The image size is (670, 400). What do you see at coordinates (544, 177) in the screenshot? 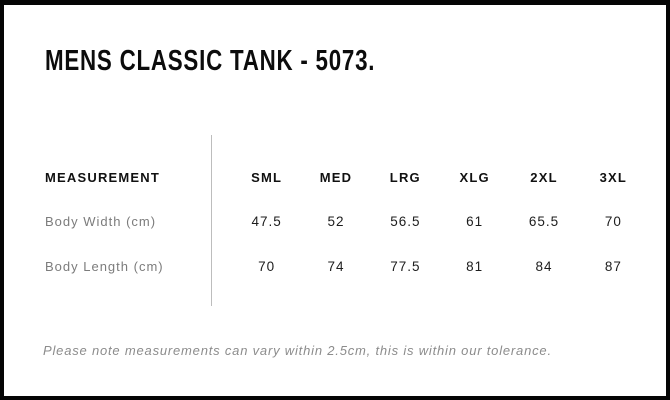
I see `column-header-2xl: 2XL` at bounding box center [544, 177].